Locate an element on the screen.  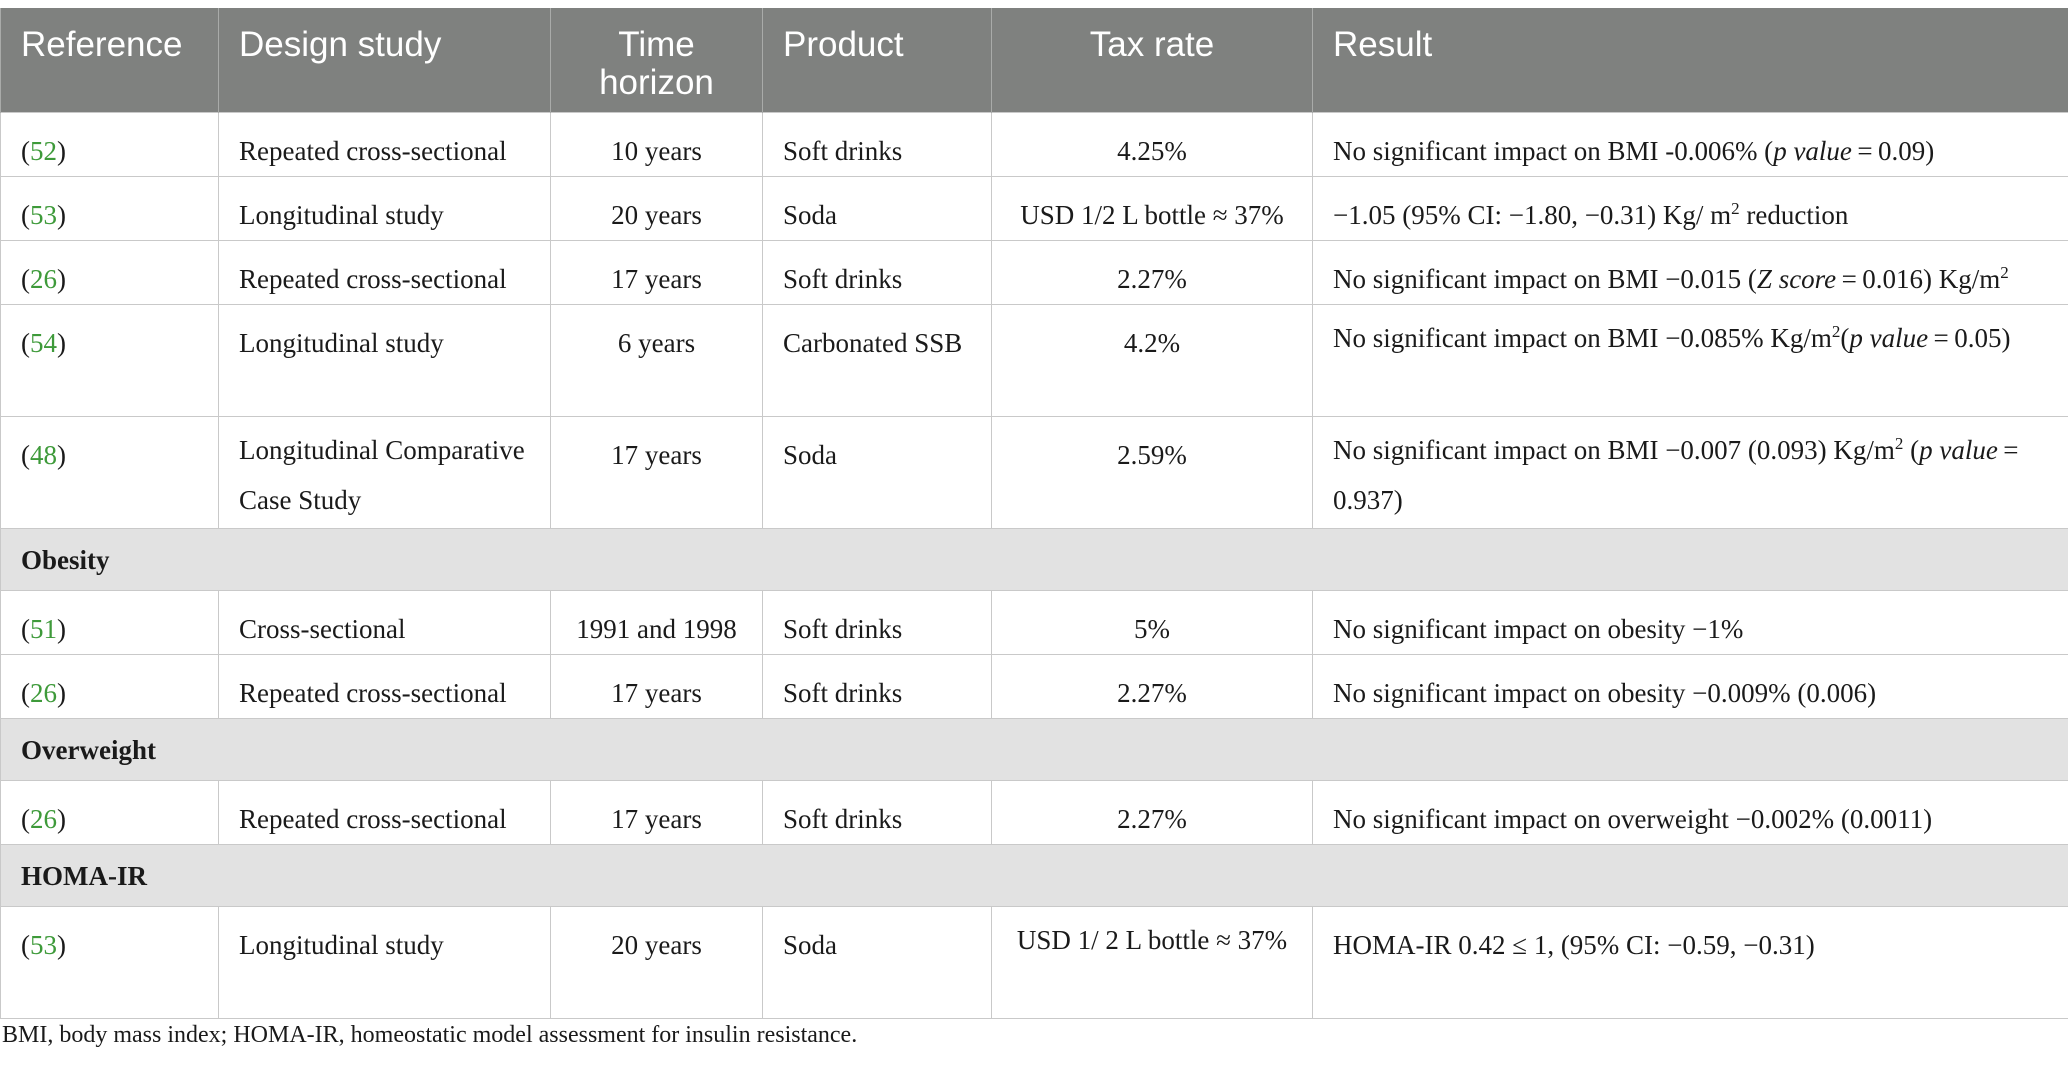
time-cell: 6 years is located at coordinates (656, 360).